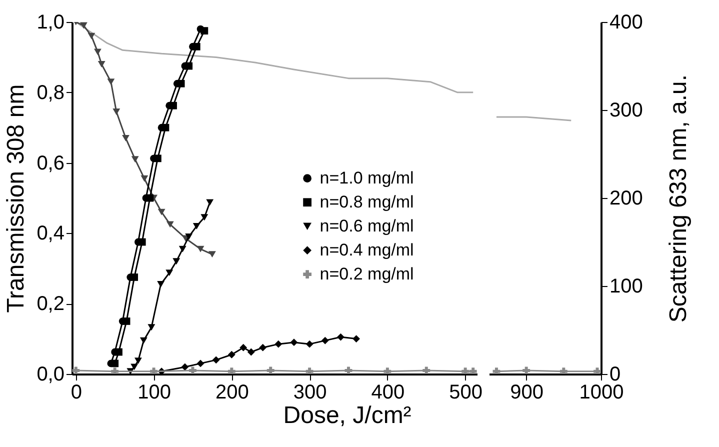 The image size is (719, 447). What do you see at coordinates (388, 393) in the screenshot?
I see `x-tick-label: 400` at bounding box center [388, 393].